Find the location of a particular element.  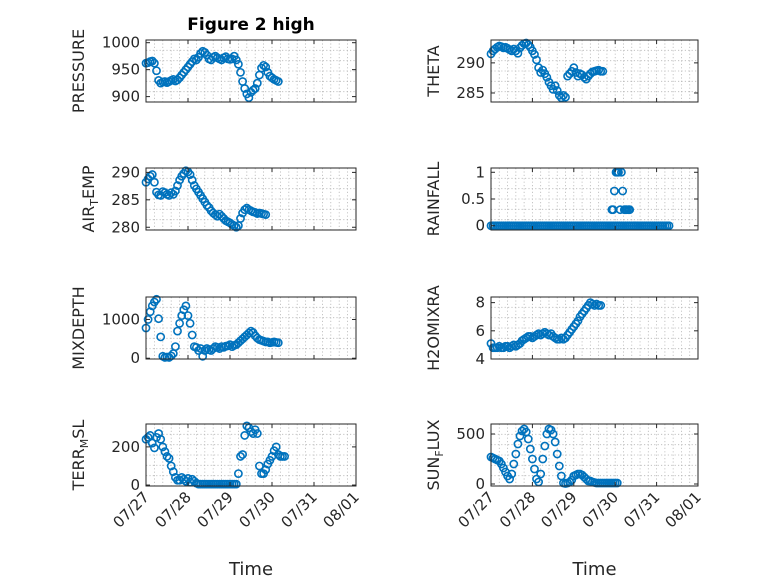

pressure-axes-box is located at coordinates (251, 71).